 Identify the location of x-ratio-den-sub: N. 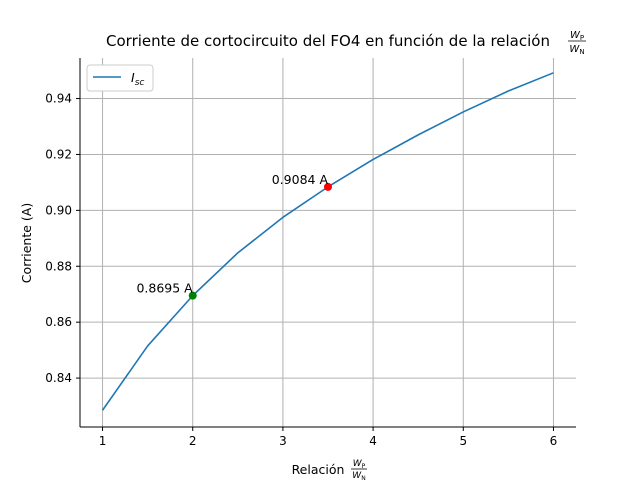
(363, 477).